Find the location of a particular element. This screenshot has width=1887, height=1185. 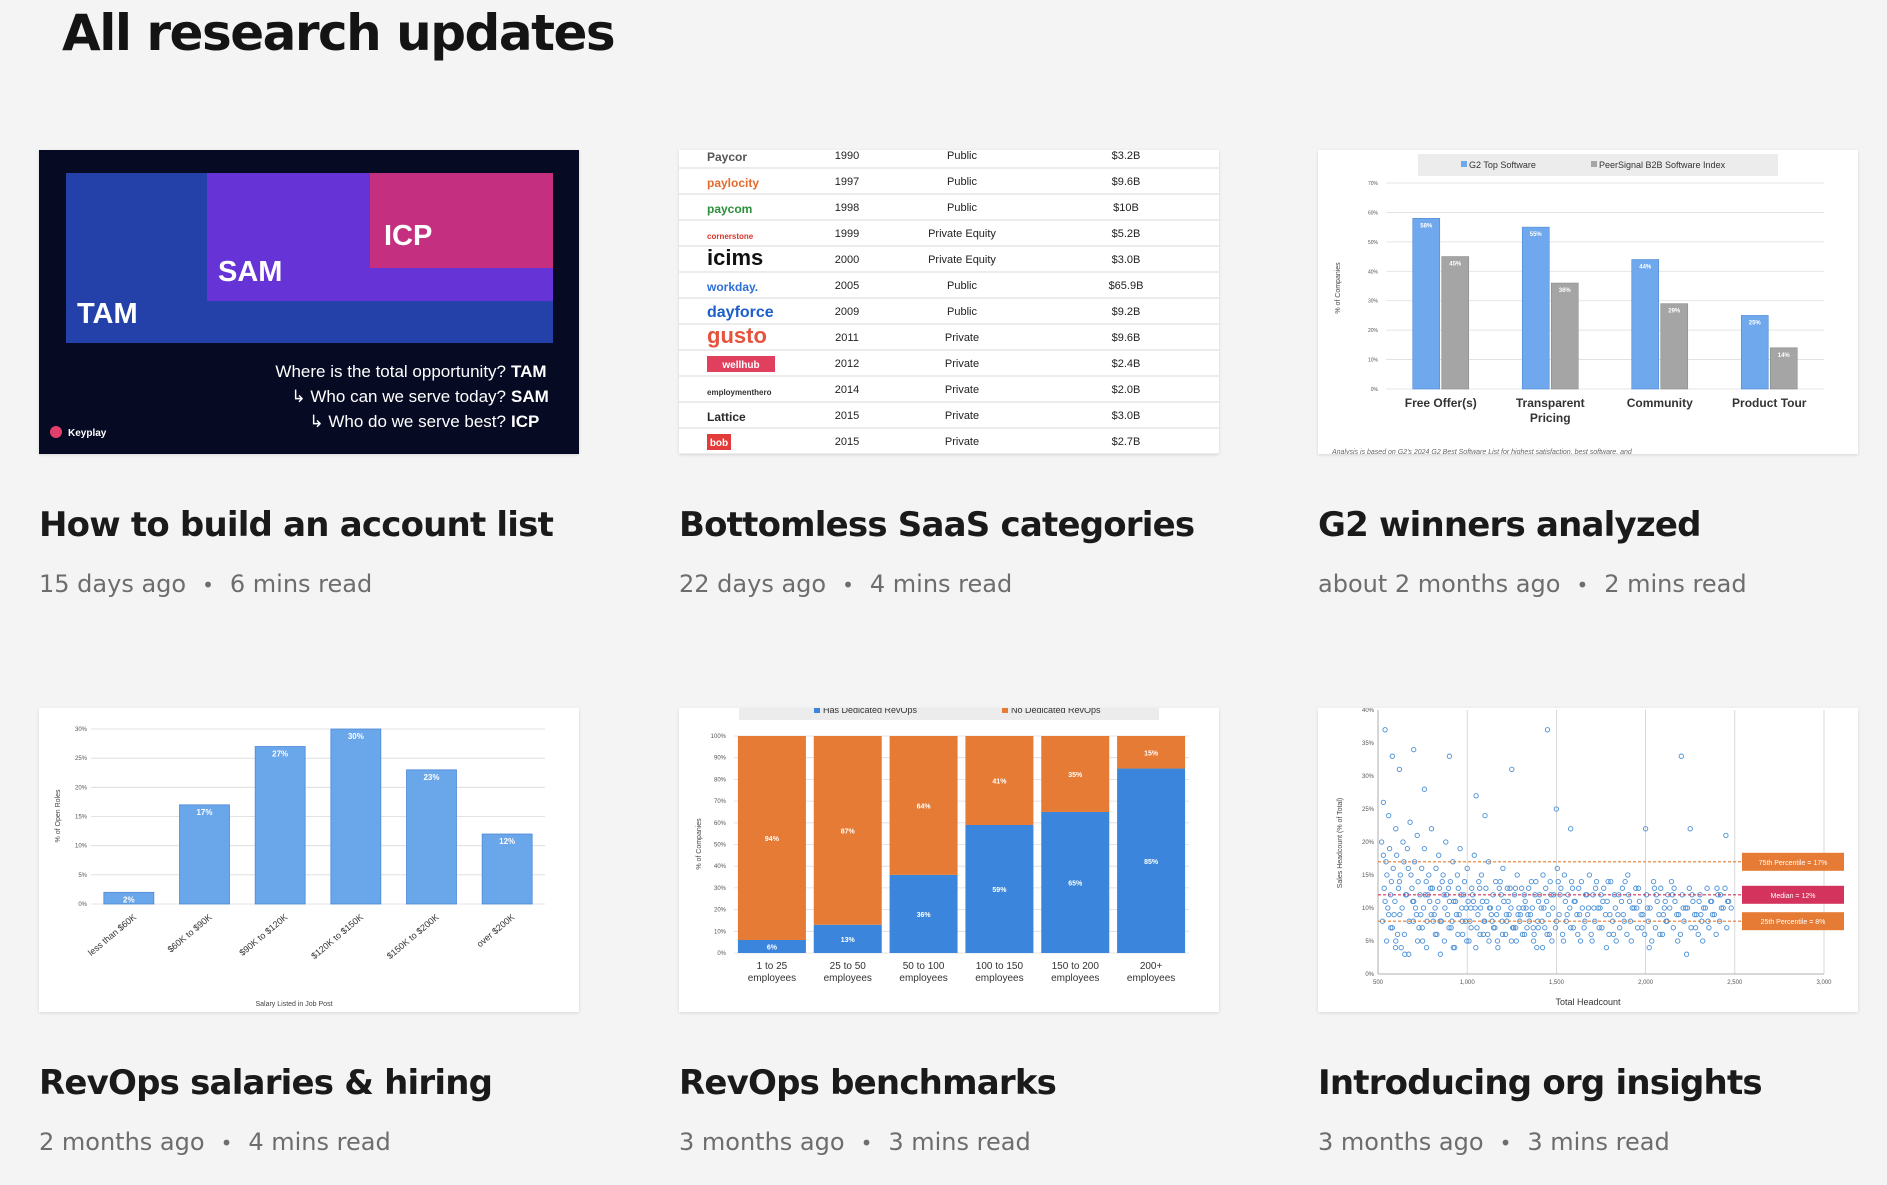

card-age: 3 months ago is located at coordinates (762, 1142).